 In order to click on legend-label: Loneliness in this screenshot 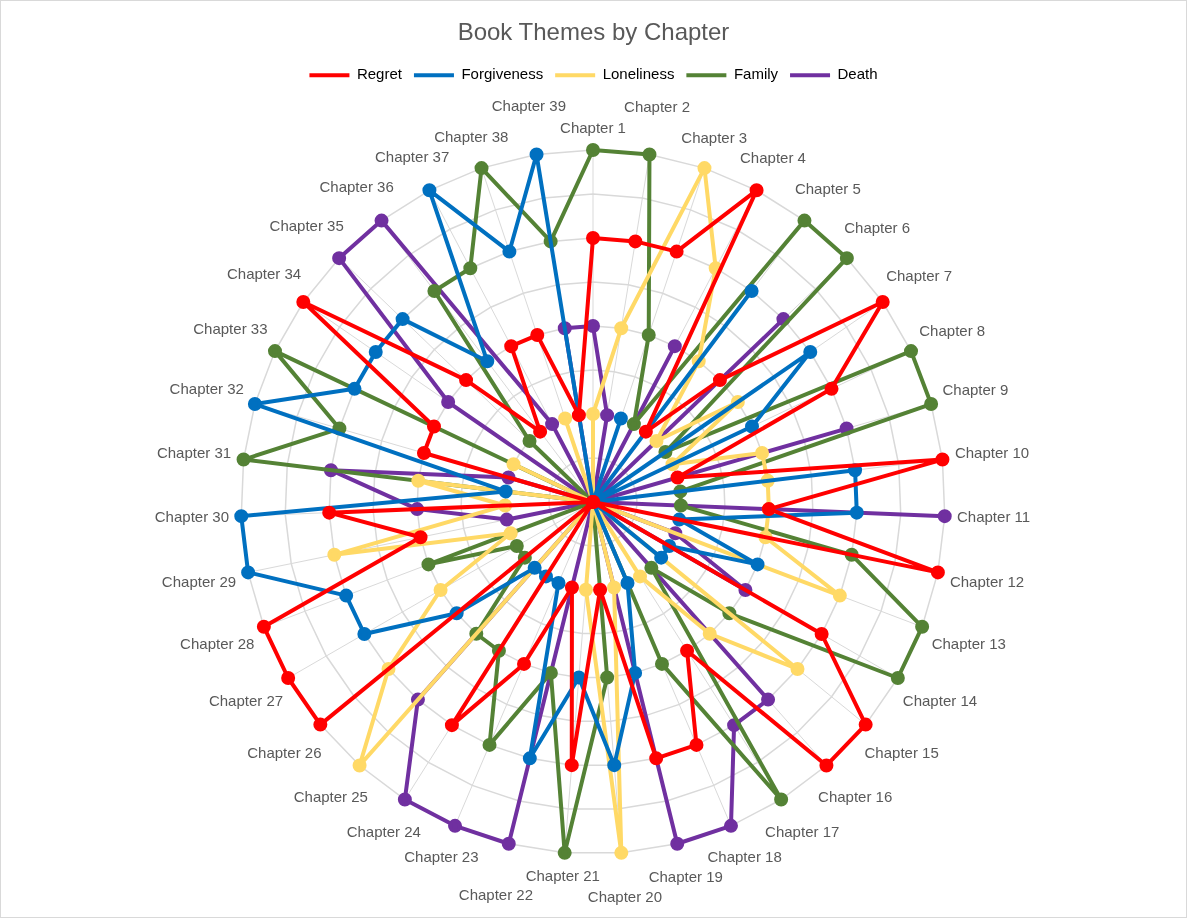, I will do `click(638, 74)`.